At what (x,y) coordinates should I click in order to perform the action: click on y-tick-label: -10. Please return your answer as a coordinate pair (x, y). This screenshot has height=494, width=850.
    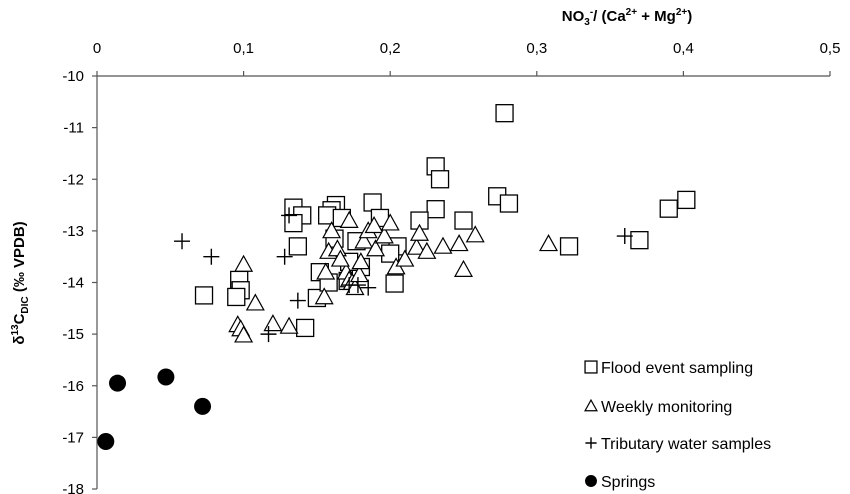
    Looking at the image, I should click on (73, 76).